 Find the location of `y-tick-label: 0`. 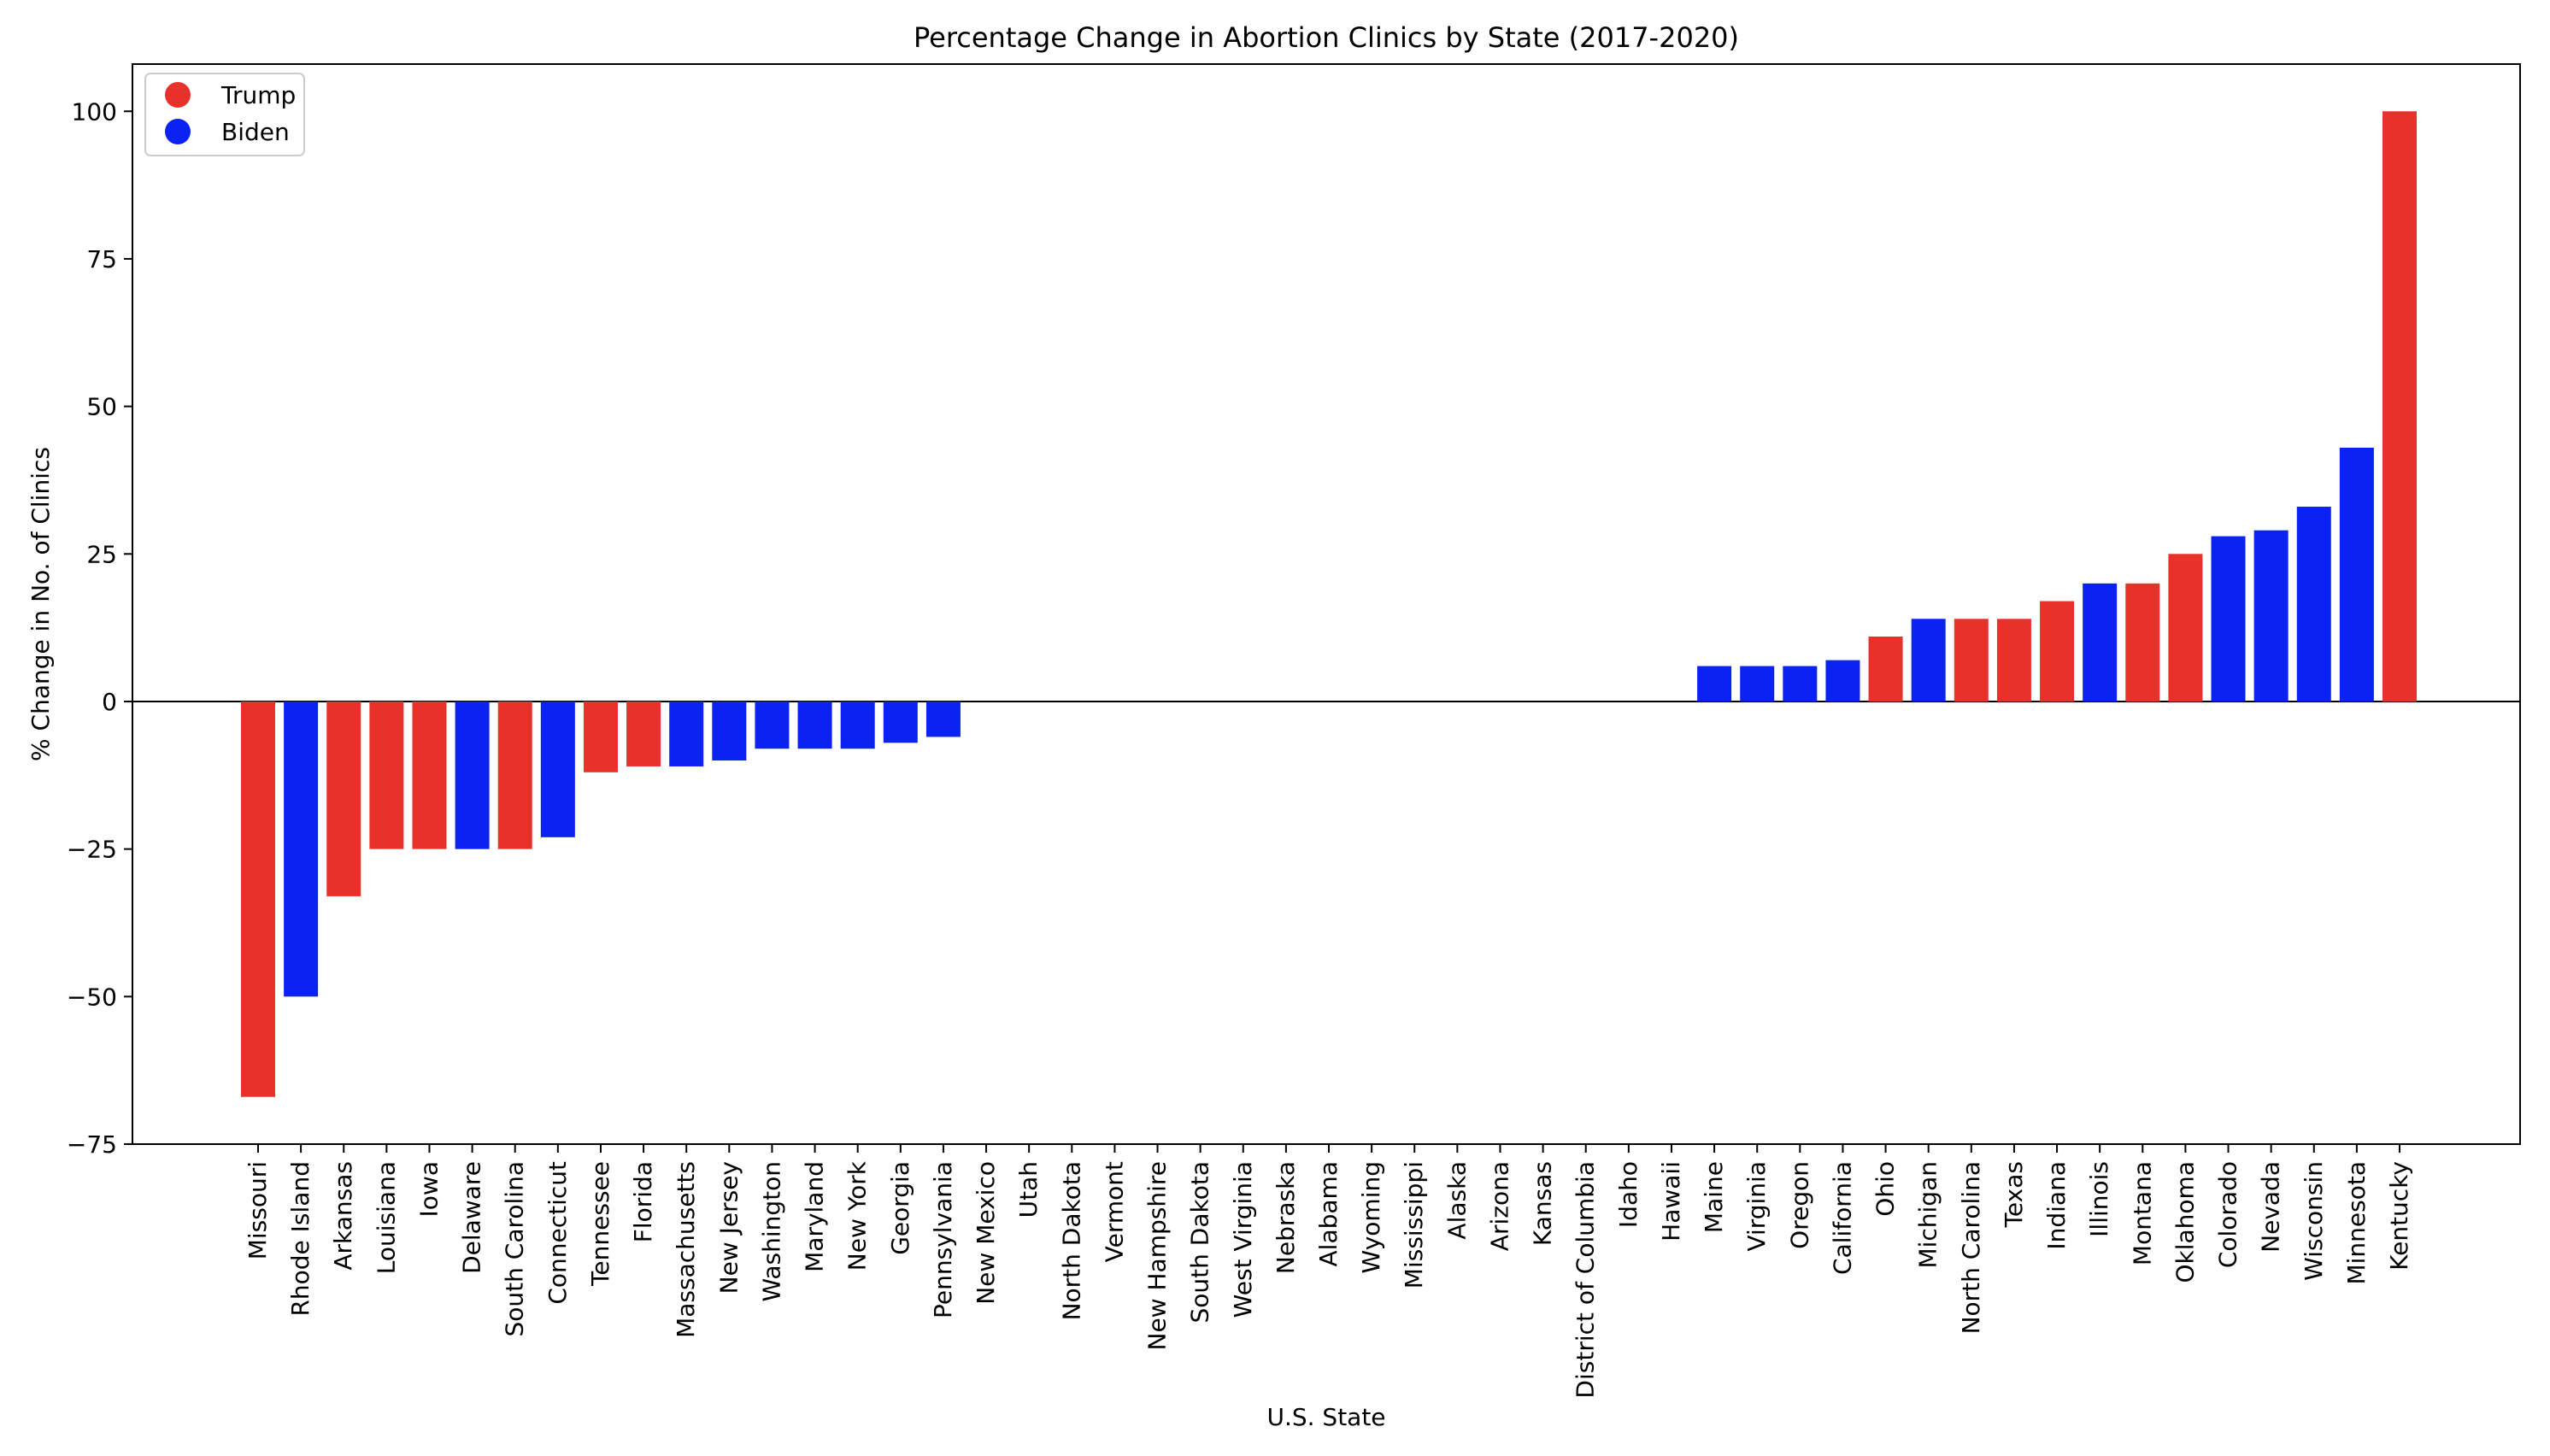

y-tick-label: 0 is located at coordinates (109, 702).